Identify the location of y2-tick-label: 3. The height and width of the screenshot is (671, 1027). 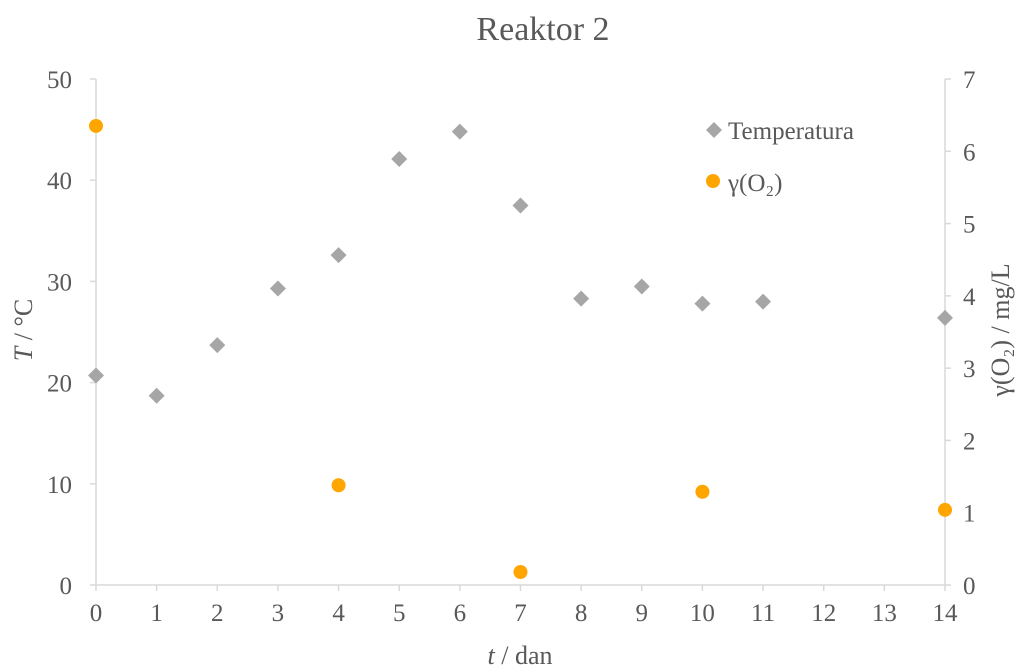
(969, 369).